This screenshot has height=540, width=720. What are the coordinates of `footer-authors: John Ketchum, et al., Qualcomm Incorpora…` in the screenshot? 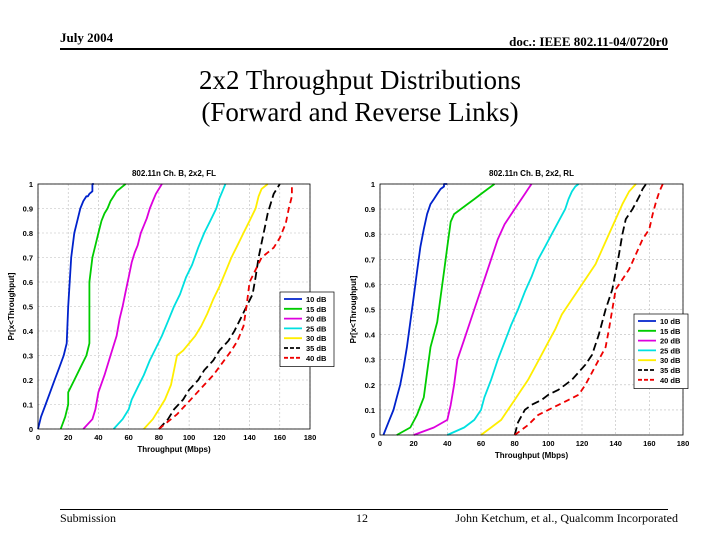 It's located at (566, 518).